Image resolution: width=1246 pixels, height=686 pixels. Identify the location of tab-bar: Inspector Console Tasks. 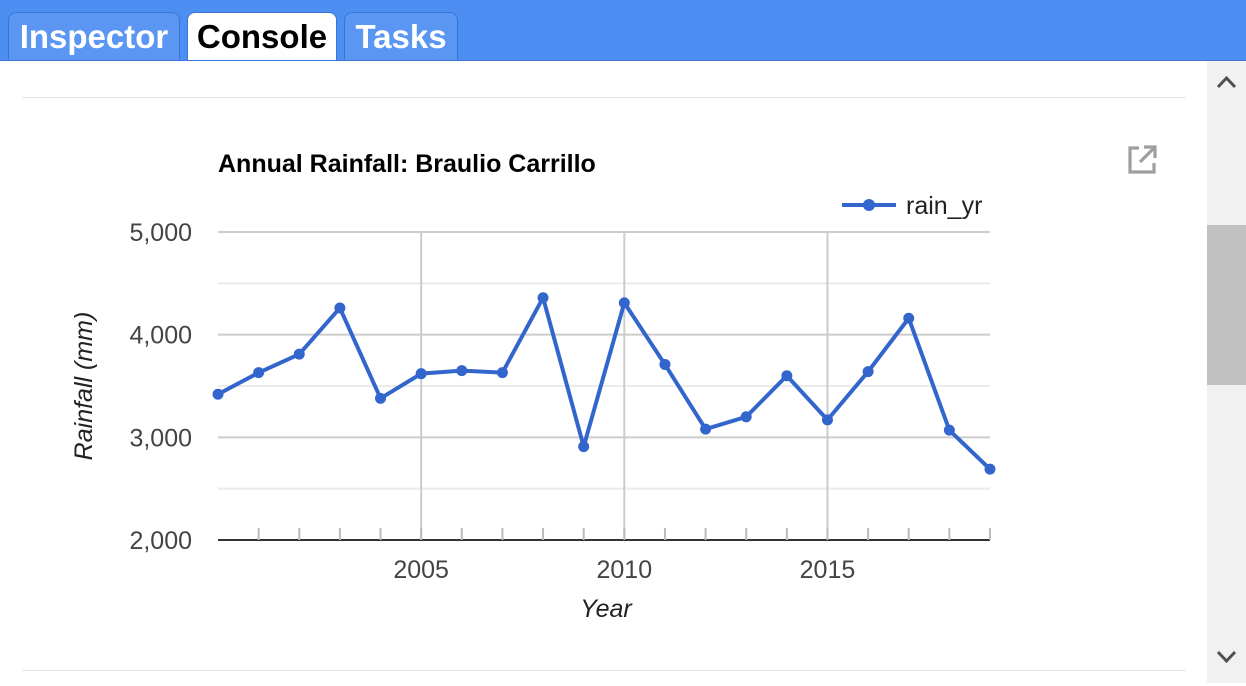
(623, 30).